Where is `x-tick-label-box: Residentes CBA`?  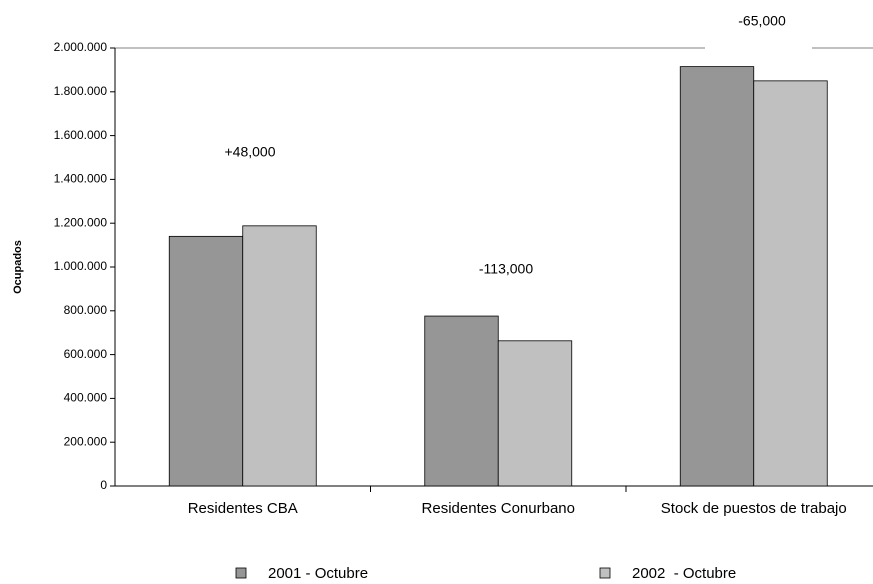 x-tick-label-box: Residentes CBA is located at coordinates (242, 508).